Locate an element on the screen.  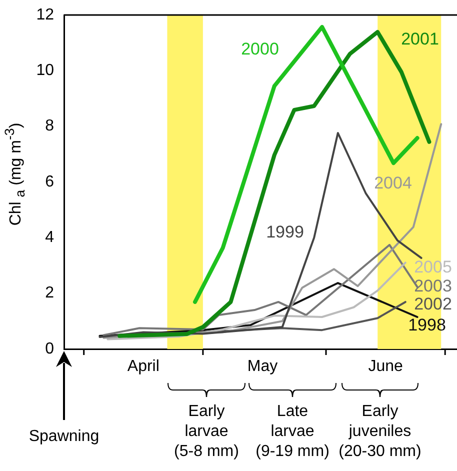
x-tick-label: May is located at coordinates (262, 367).